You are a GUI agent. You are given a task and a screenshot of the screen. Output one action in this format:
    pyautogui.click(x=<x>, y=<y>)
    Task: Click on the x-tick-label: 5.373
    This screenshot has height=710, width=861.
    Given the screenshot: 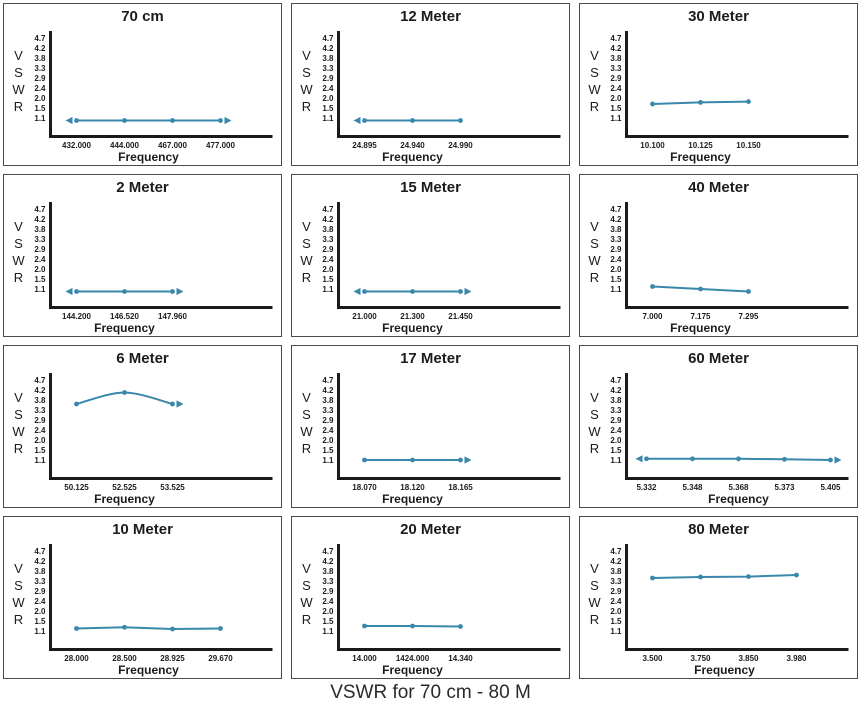 What is the action you would take?
    pyautogui.click(x=784, y=487)
    